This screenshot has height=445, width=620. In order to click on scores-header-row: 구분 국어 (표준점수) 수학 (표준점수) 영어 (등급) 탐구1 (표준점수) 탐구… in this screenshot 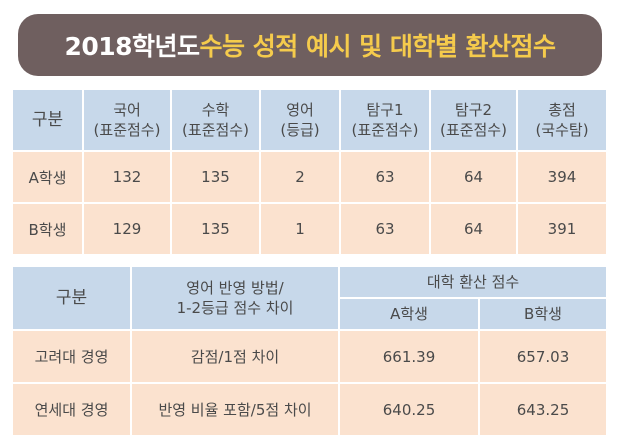, I will do `click(310, 120)`.